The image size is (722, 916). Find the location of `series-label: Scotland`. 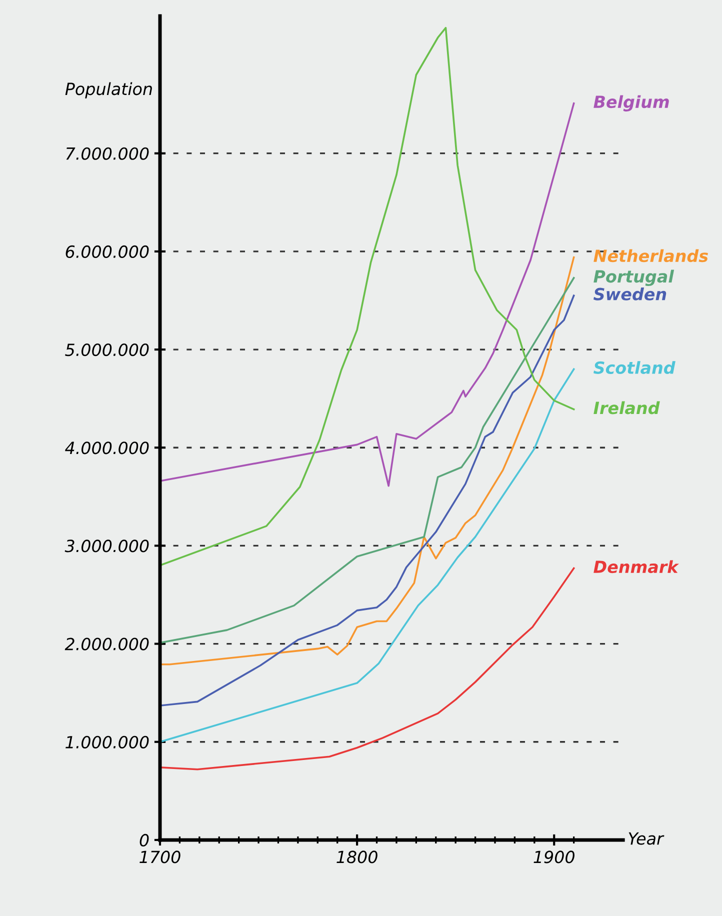

series-label: Scotland is located at coordinates (635, 367).